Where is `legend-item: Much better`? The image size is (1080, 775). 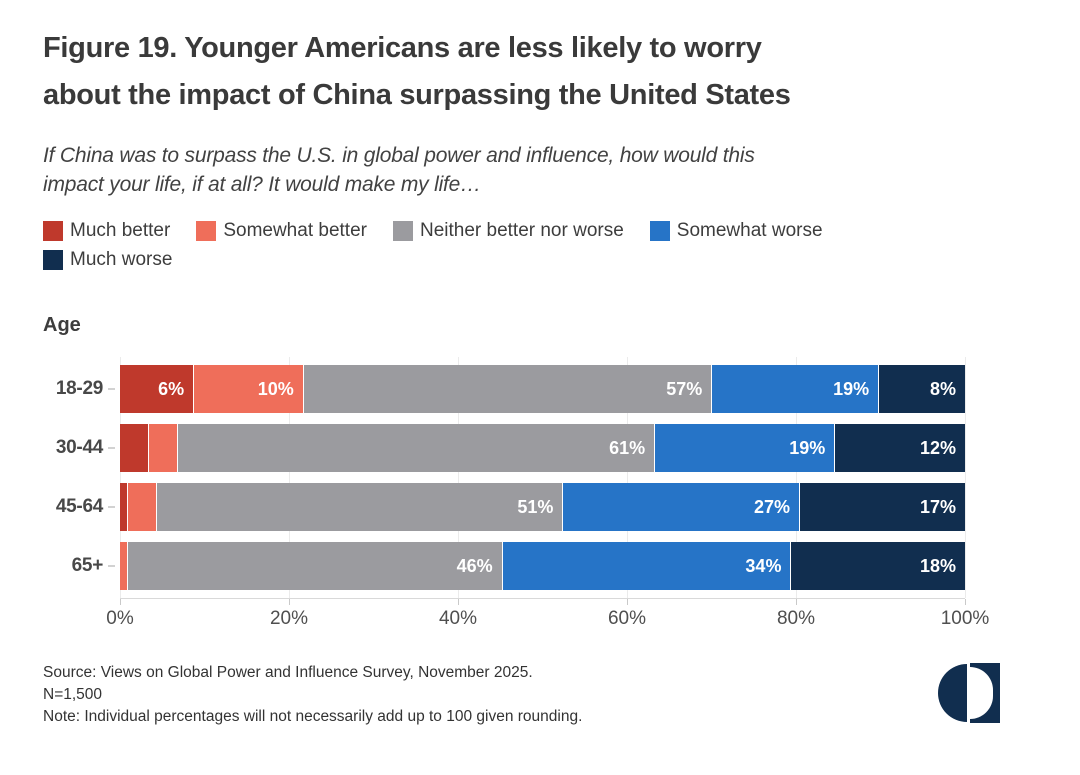
legend-item: Much better is located at coordinates (106, 231).